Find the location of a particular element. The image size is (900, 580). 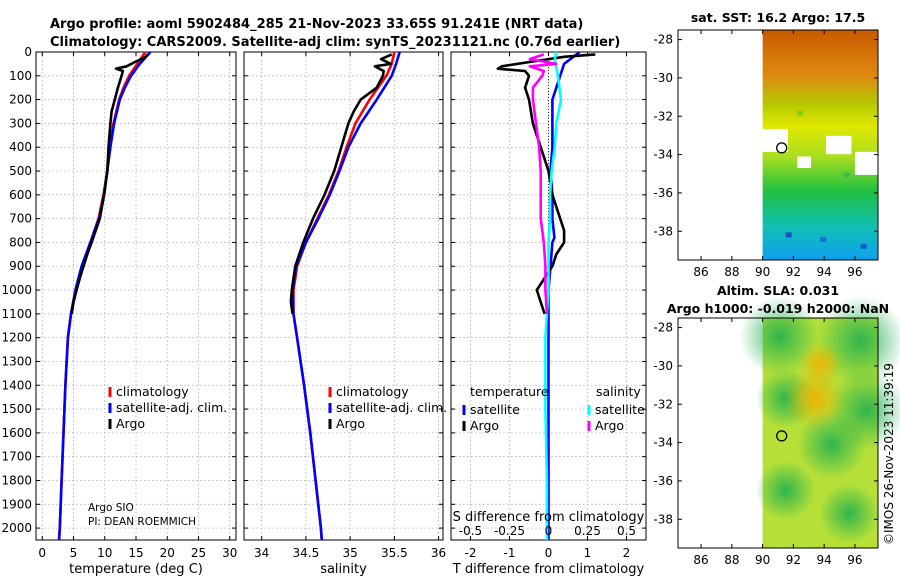

temperature-series-climatology is located at coordinates (102, 296).